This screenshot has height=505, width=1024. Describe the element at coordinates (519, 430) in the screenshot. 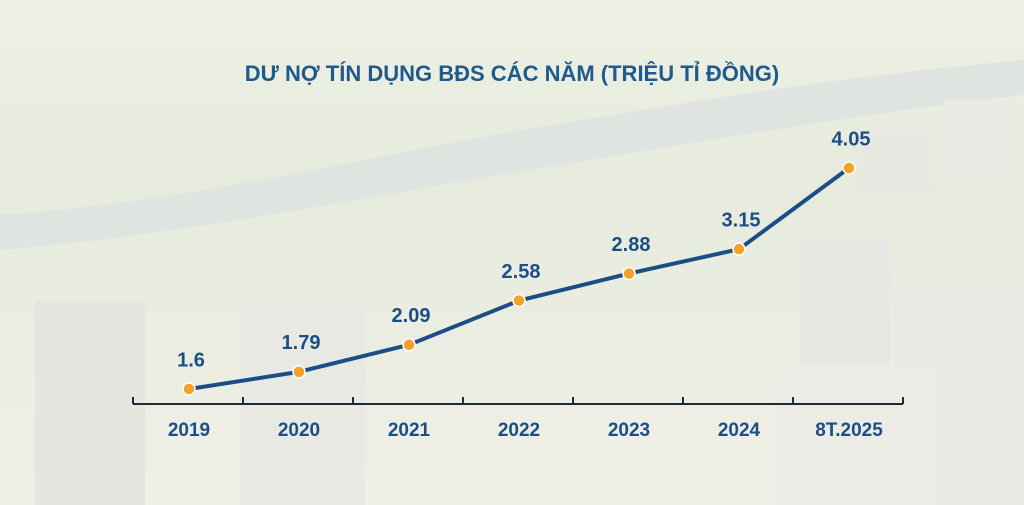

I see `x-tick-label: 2022` at that location.